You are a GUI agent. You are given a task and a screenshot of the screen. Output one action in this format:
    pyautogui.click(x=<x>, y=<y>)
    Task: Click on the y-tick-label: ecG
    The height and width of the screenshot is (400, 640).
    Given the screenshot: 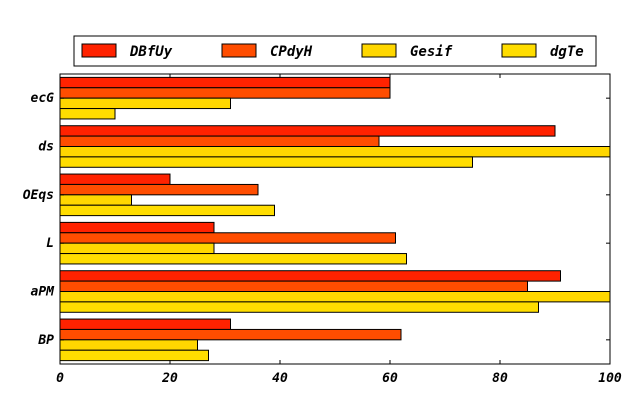 What is the action you would take?
    pyautogui.click(x=43, y=98)
    